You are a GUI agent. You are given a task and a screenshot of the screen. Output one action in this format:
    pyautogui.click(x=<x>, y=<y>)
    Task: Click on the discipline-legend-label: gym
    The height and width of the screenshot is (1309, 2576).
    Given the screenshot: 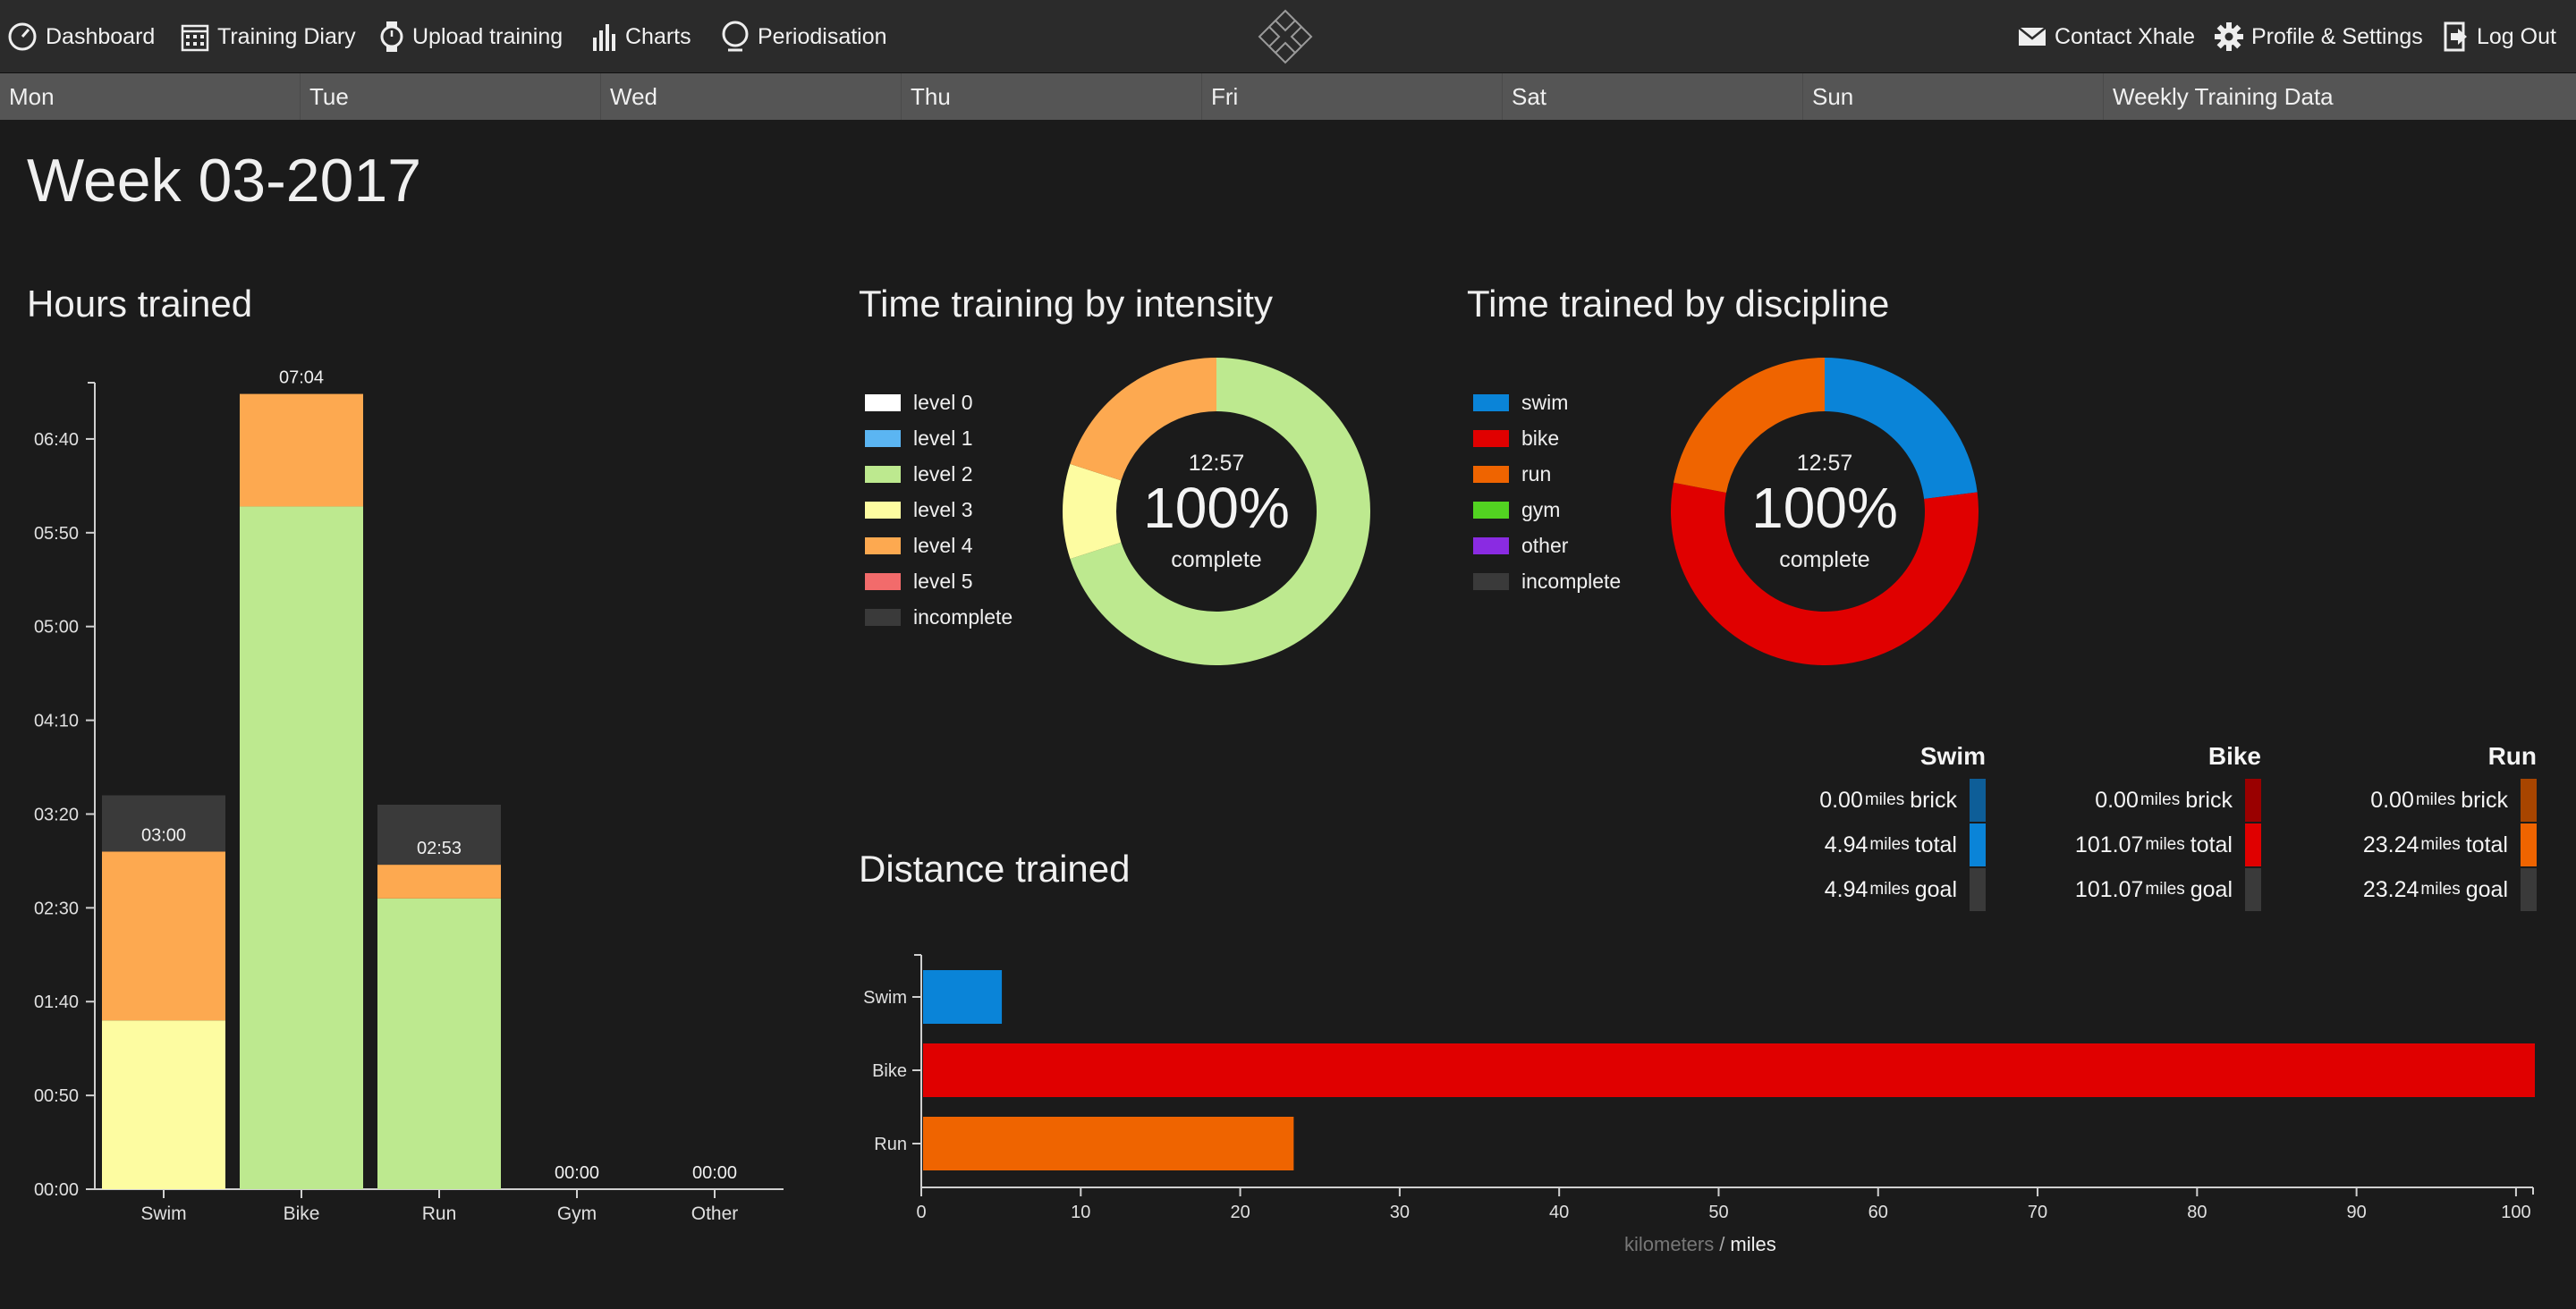 What is the action you would take?
    pyautogui.click(x=1541, y=509)
    